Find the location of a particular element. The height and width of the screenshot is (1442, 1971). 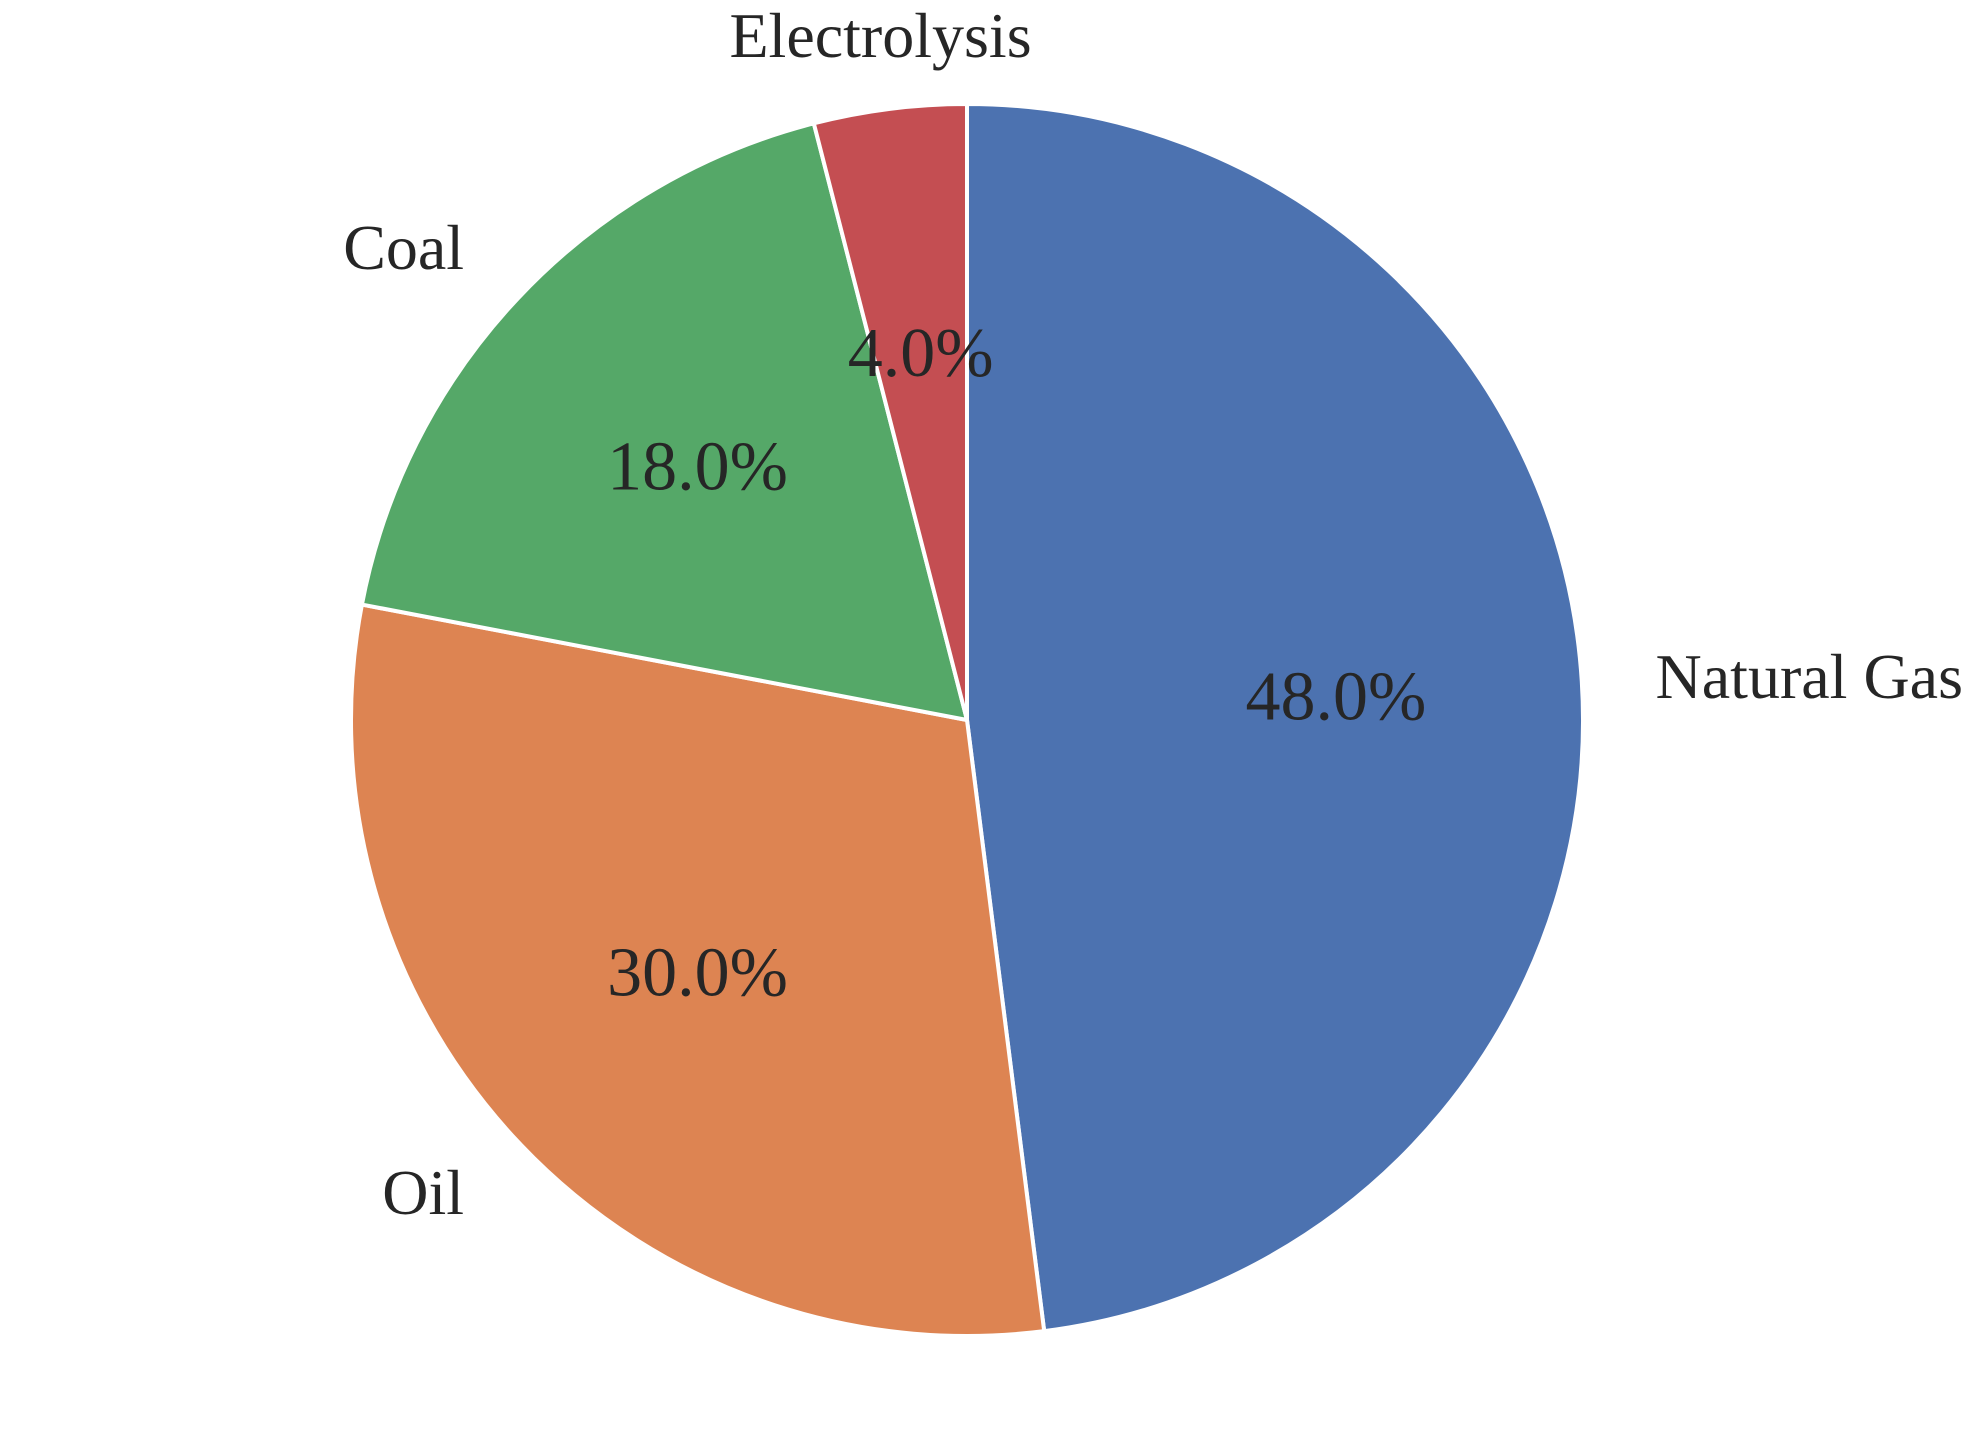

slice-label-oil: Oil is located at coordinates (423, 1192).